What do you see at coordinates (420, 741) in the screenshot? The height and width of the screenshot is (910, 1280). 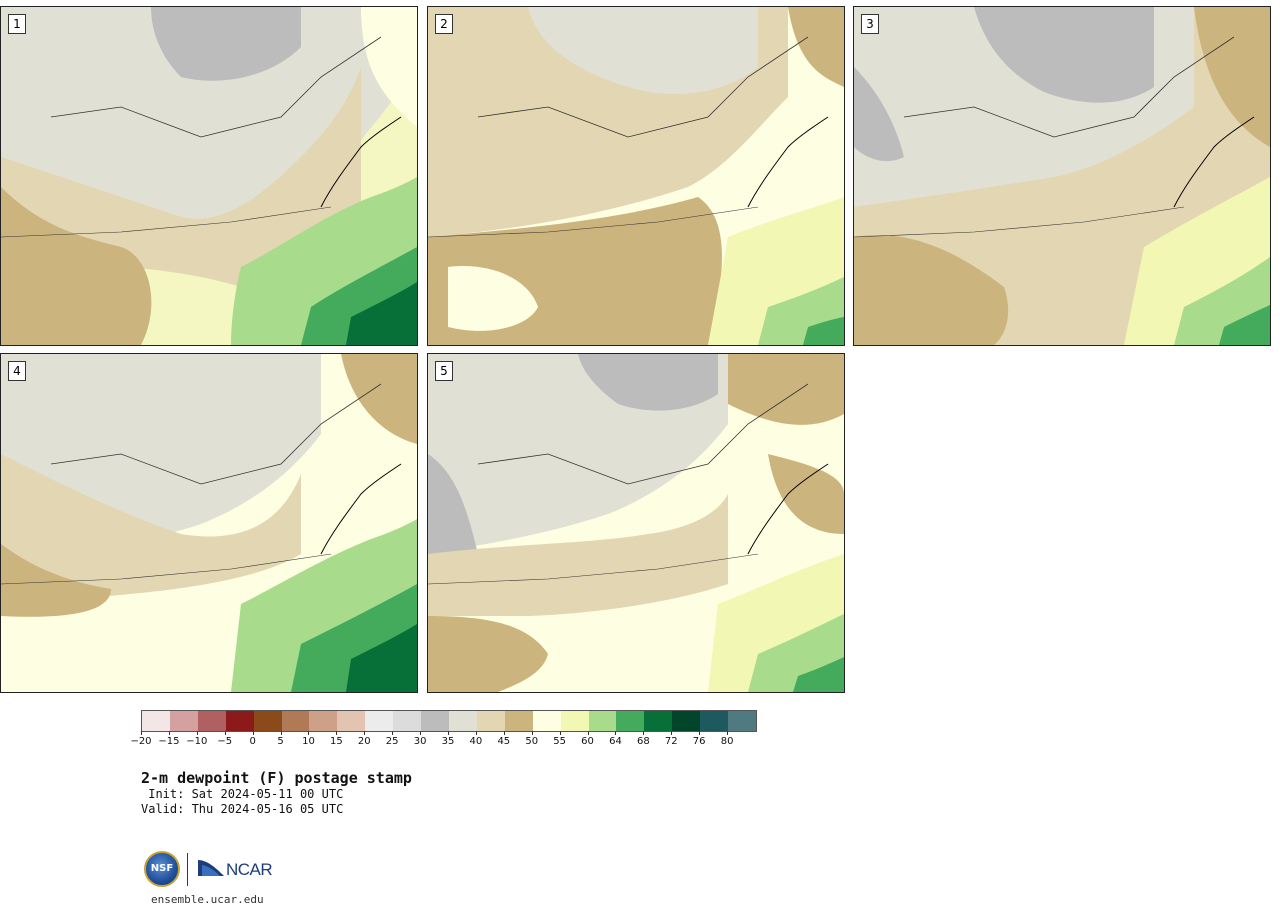 I see `colorbar-tick-label: 30` at bounding box center [420, 741].